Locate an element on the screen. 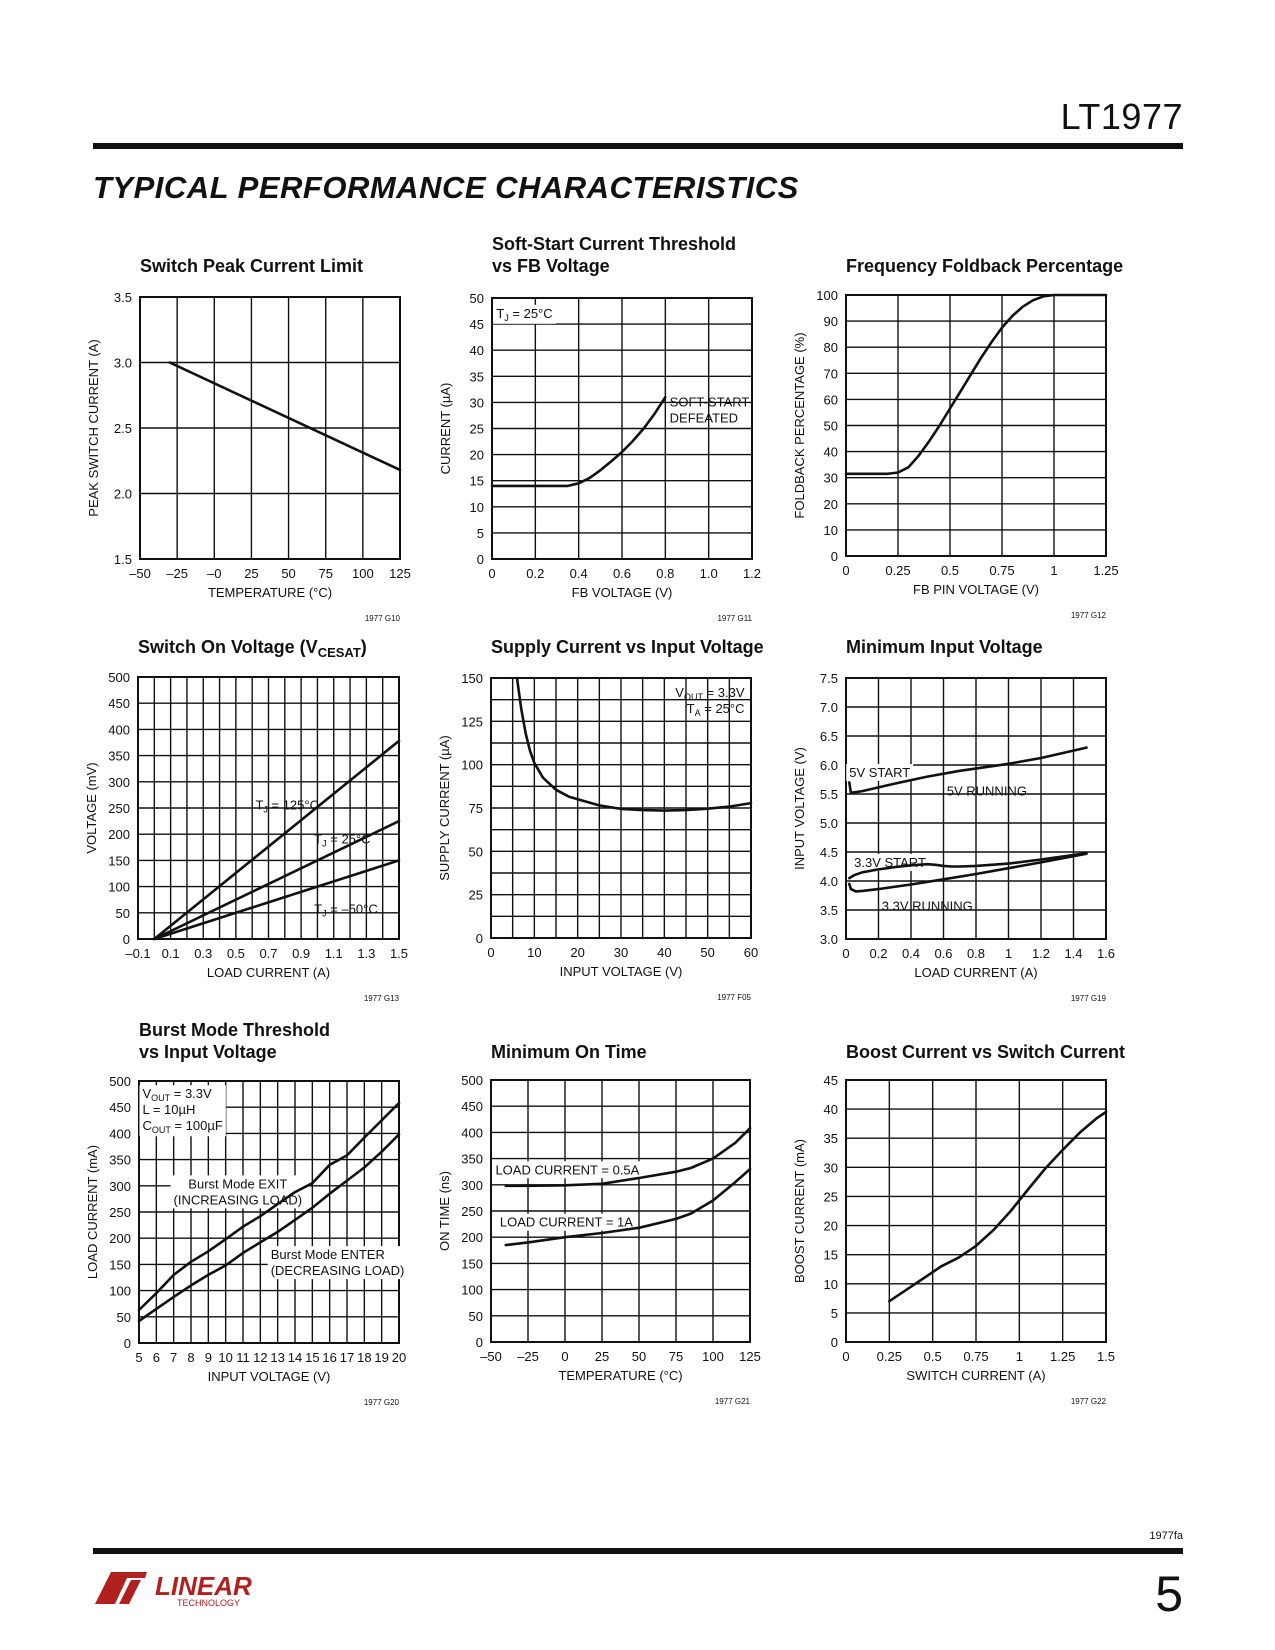 The width and height of the screenshot is (1275, 1650). x-tick-label: –0 is located at coordinates (214, 573).